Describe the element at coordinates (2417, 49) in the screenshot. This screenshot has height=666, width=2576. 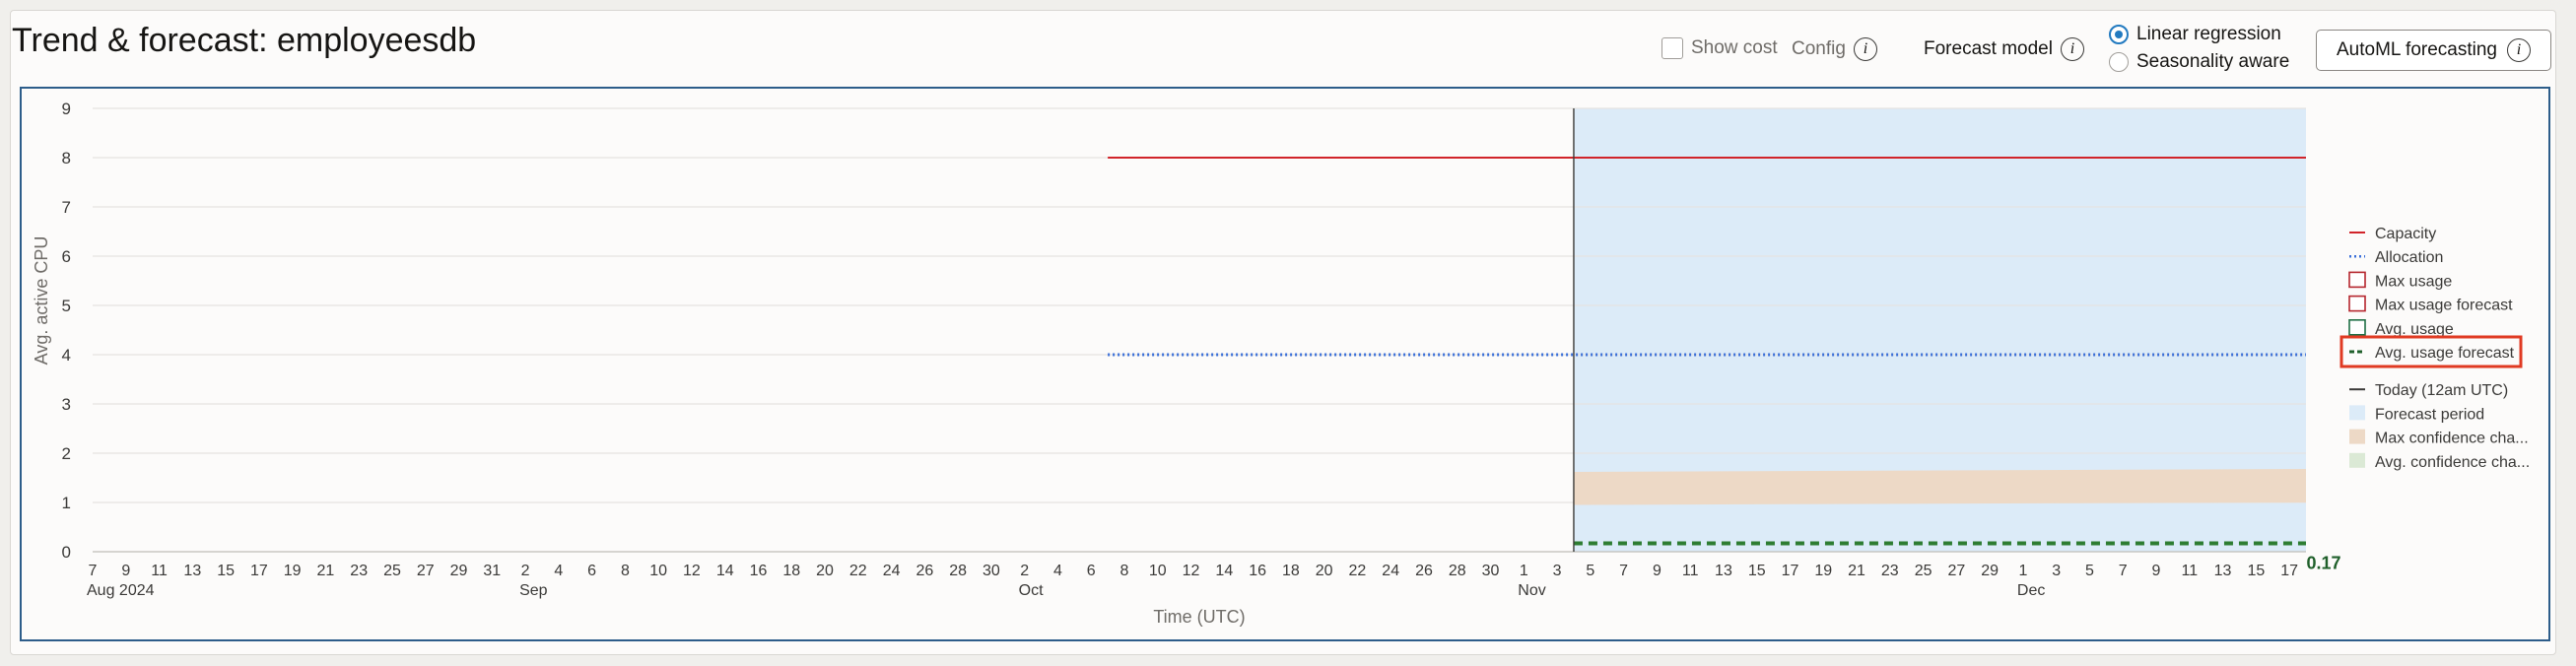
I see `automl-button-label: AutoML forecasting` at that location.